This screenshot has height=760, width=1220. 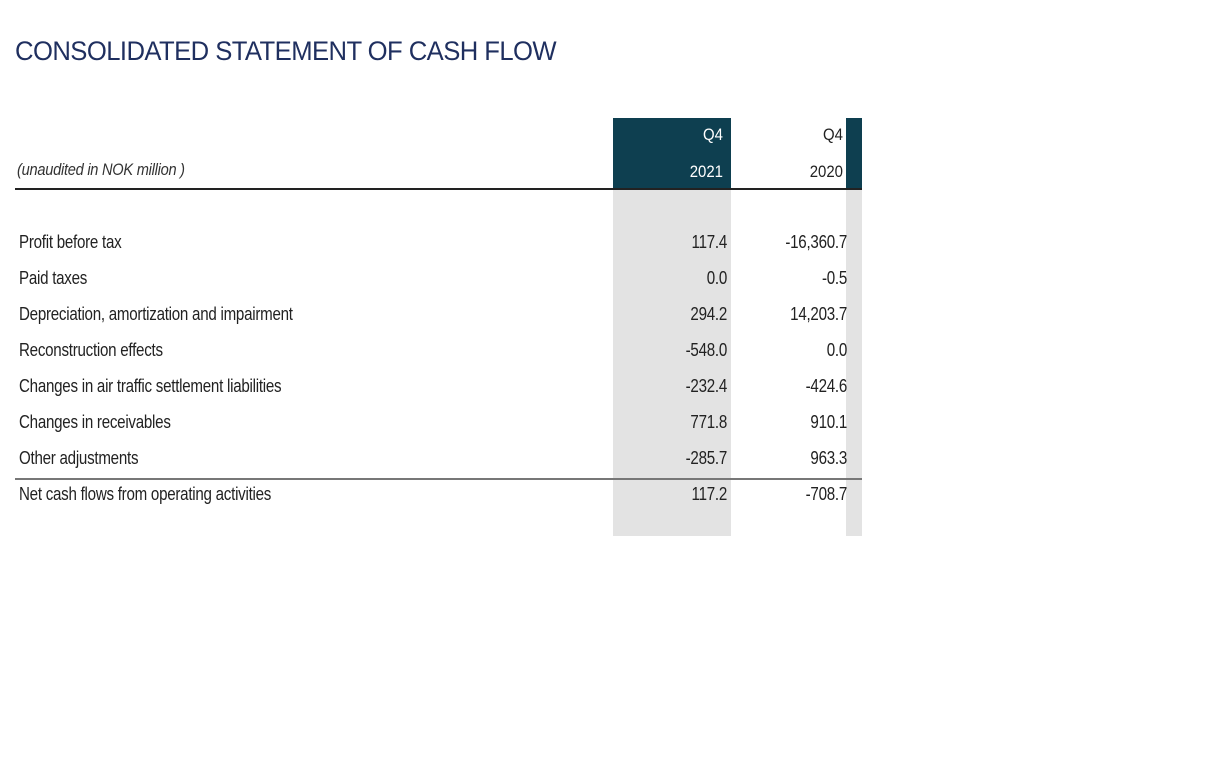 I want to click on value-2021: -285.7, so click(x=706, y=458).